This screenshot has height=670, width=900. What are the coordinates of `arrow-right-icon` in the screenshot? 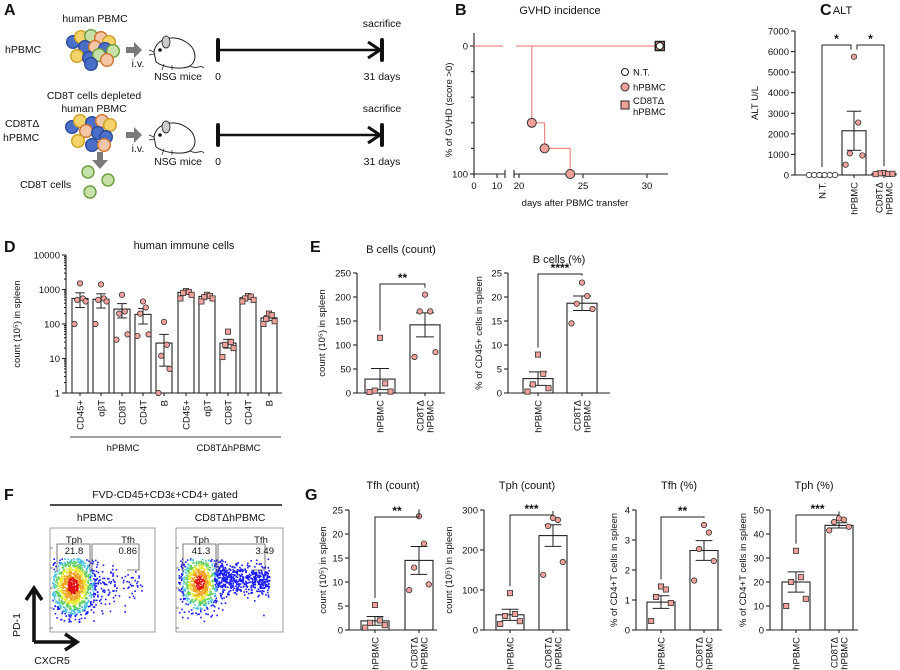 It's located at (134, 135).